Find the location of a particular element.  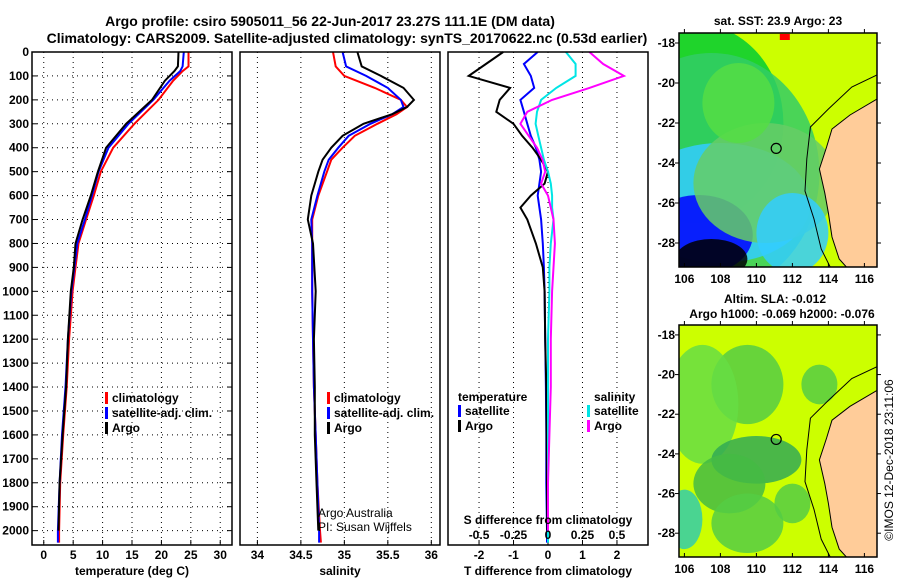

y-tick-label: 1400 is located at coordinates (15, 387).